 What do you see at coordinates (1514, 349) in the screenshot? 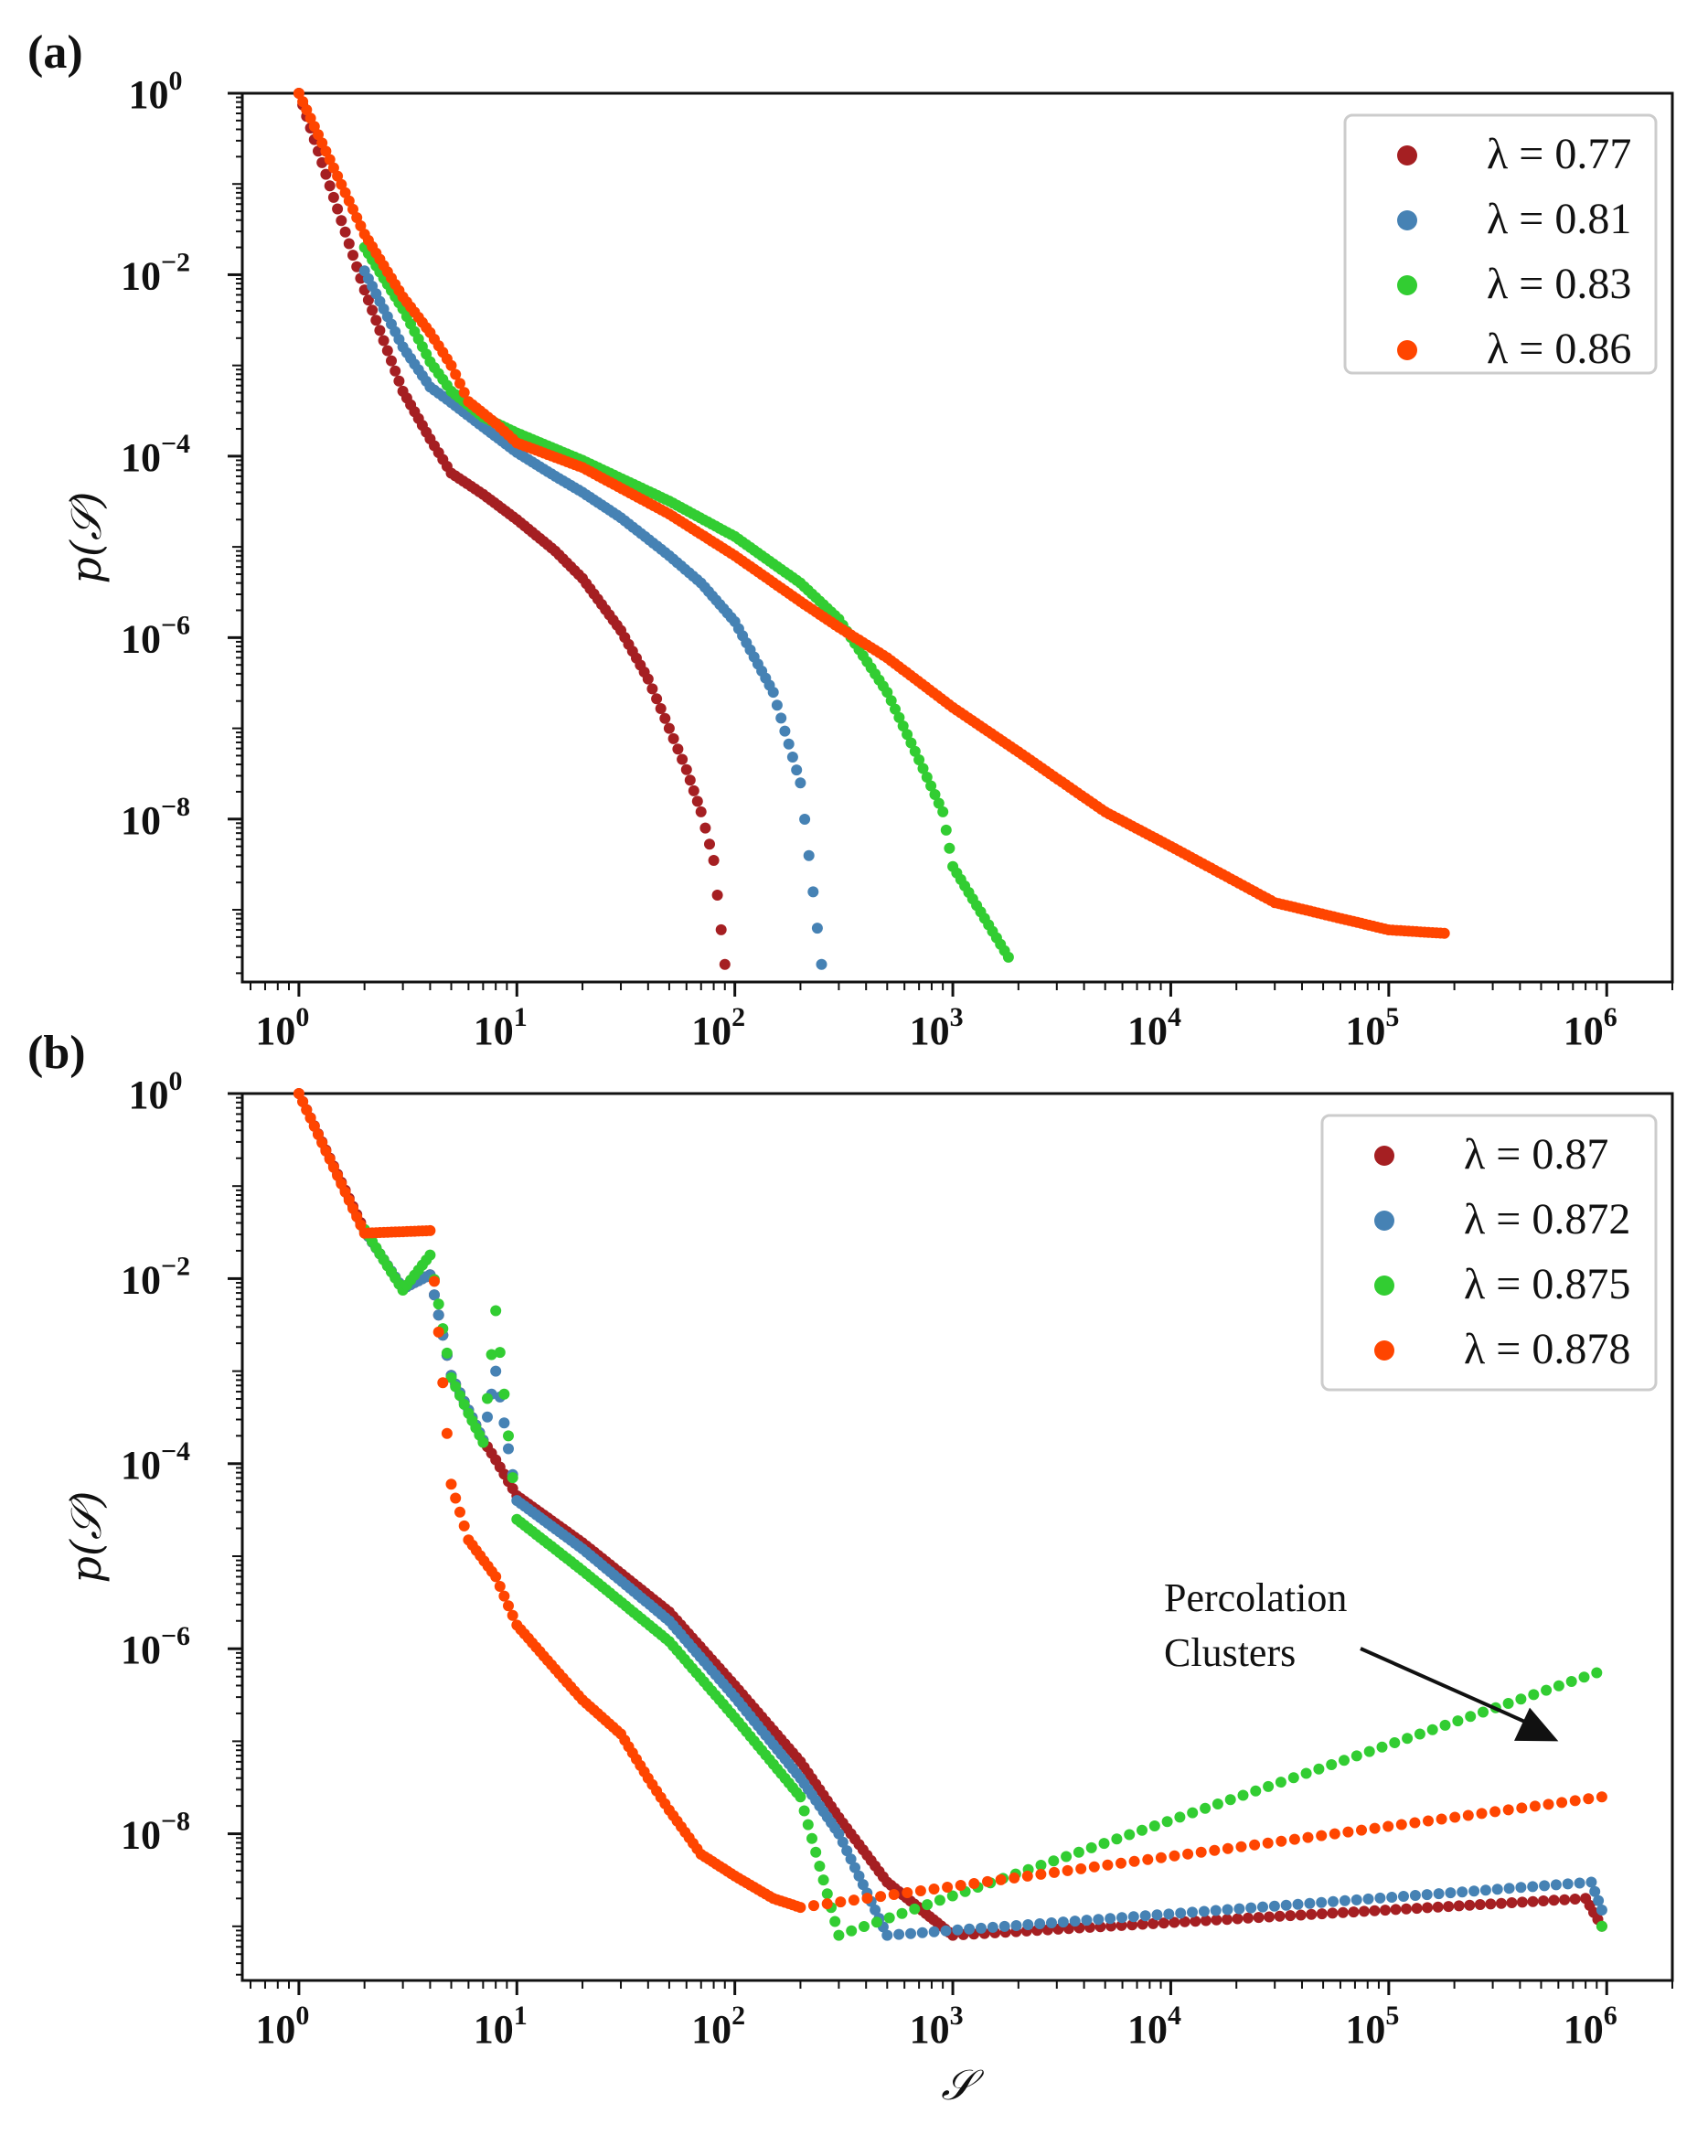
I see `legend-item: λ = 0.86` at bounding box center [1514, 349].